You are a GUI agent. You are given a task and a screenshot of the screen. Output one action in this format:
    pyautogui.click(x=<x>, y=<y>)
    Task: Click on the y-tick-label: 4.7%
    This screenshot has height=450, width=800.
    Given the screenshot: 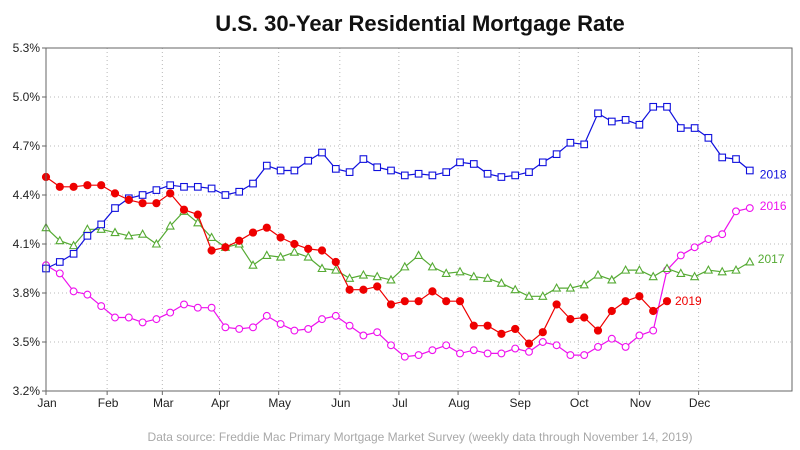 What is the action you would take?
    pyautogui.click(x=27, y=146)
    